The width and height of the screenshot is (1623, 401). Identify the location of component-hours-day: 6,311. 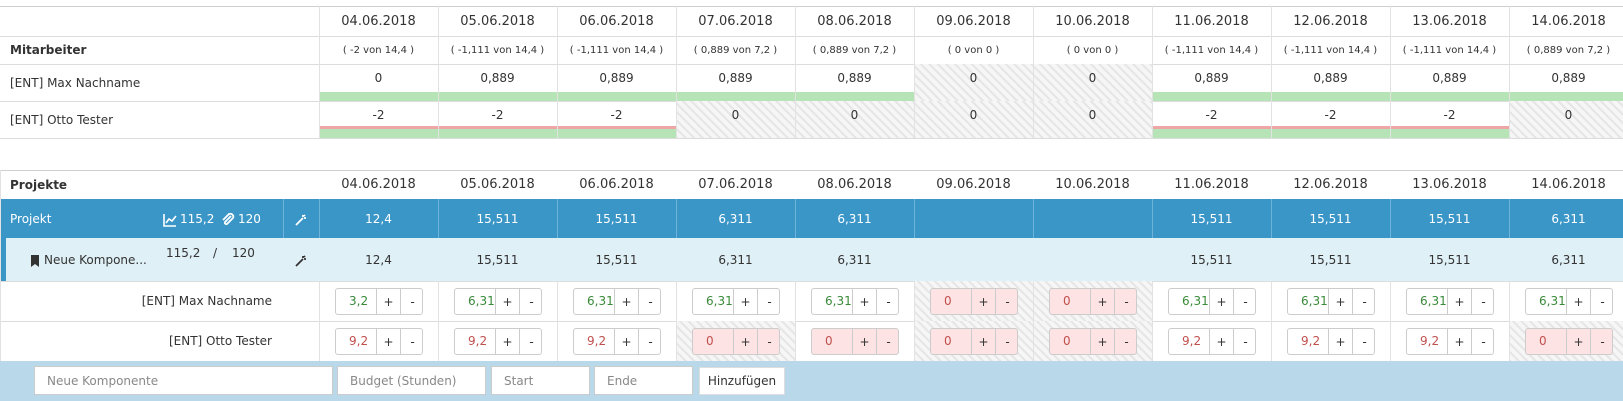
(854, 259).